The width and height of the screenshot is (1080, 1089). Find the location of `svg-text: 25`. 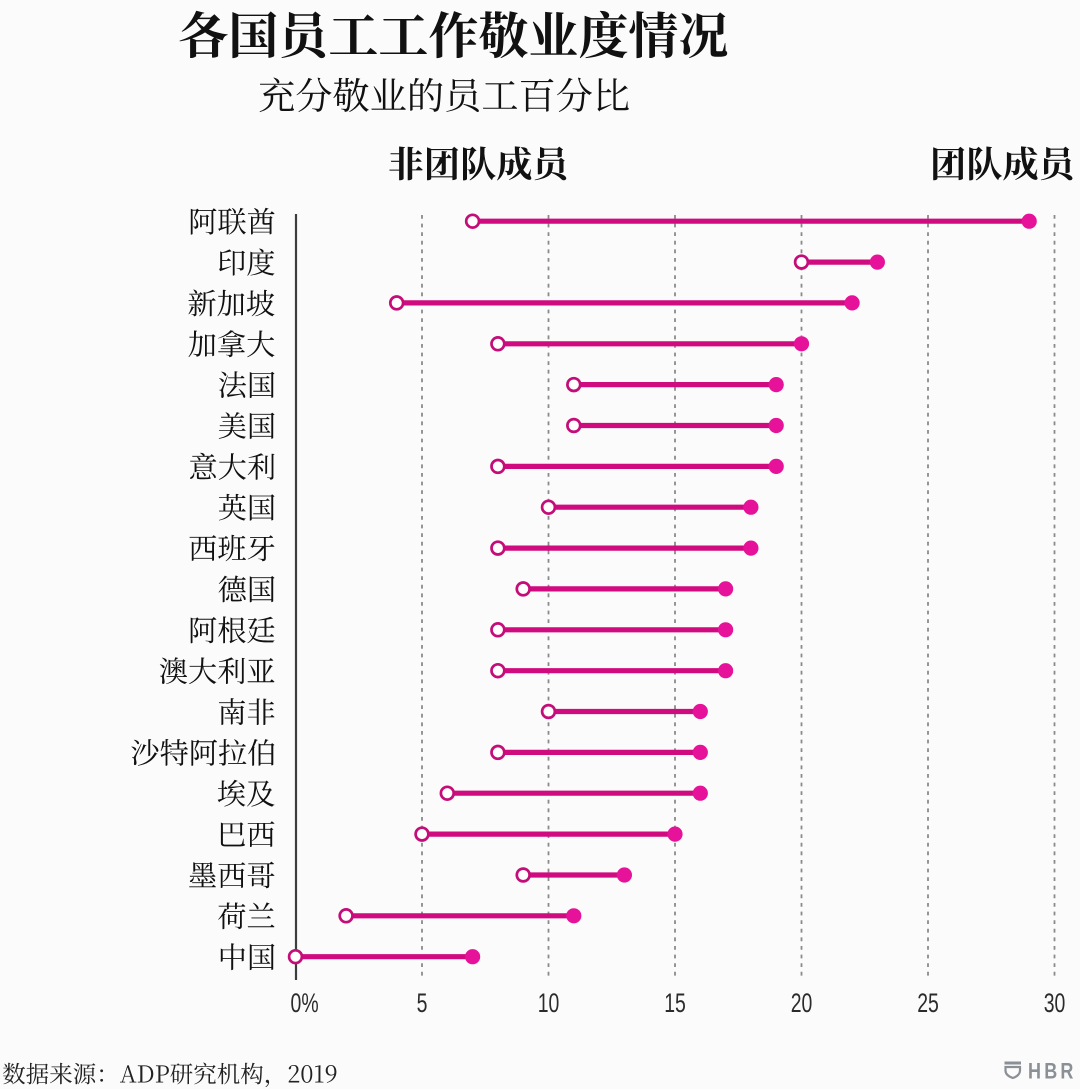

svg-text: 25 is located at coordinates (928, 1003).